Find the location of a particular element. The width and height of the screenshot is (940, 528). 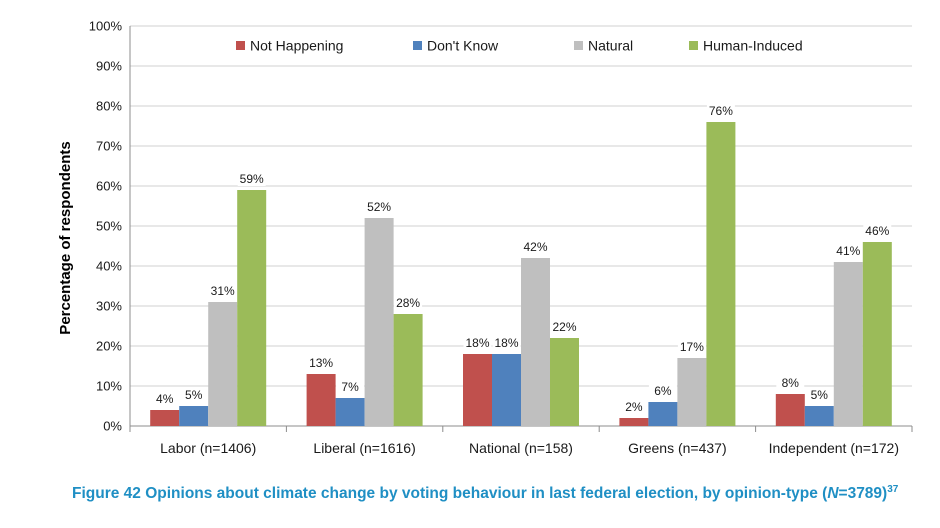

data-label: 8% is located at coordinates (791, 383).